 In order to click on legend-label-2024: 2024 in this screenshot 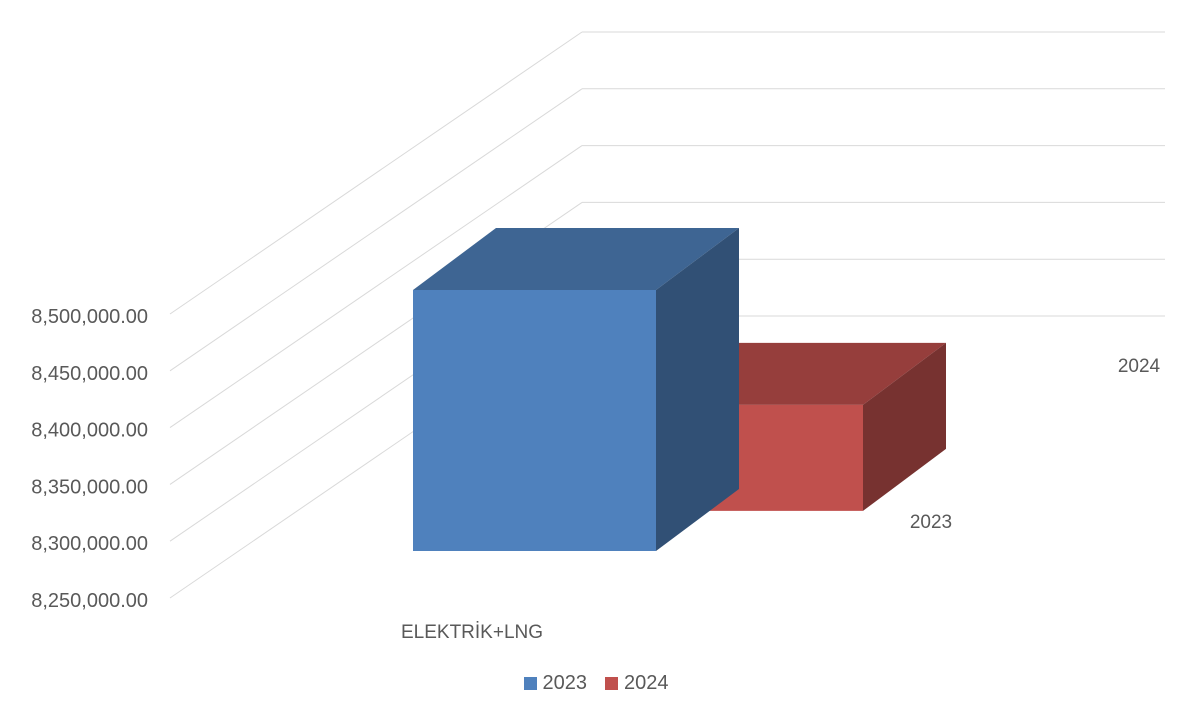, I will do `click(646, 683)`.